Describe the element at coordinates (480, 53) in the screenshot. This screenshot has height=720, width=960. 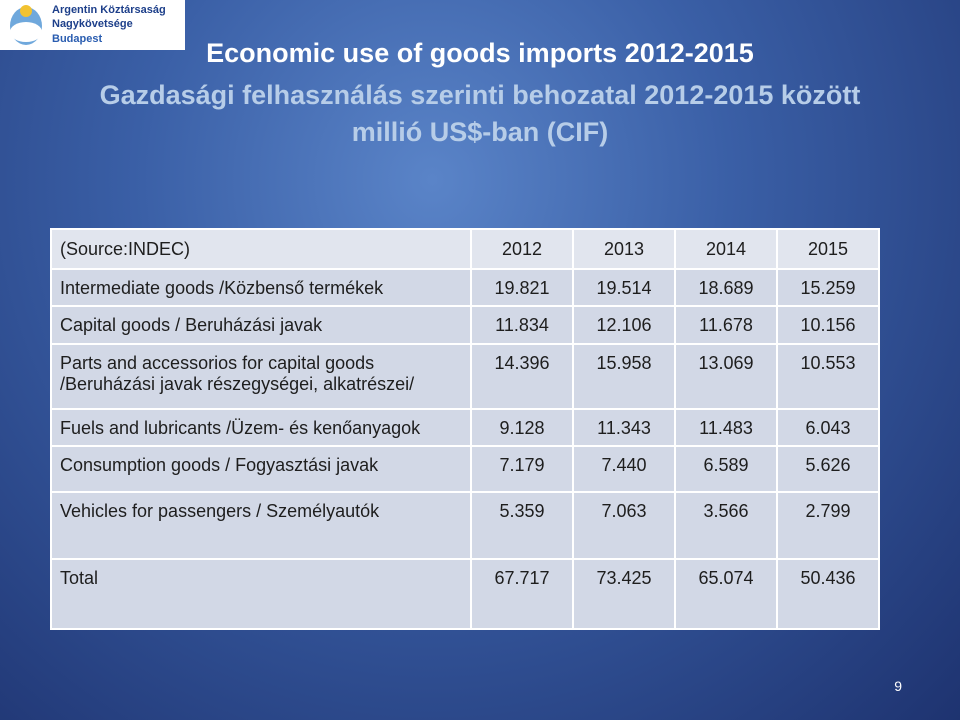
I see `title: Economic use of goods imports 2012-2015` at that location.